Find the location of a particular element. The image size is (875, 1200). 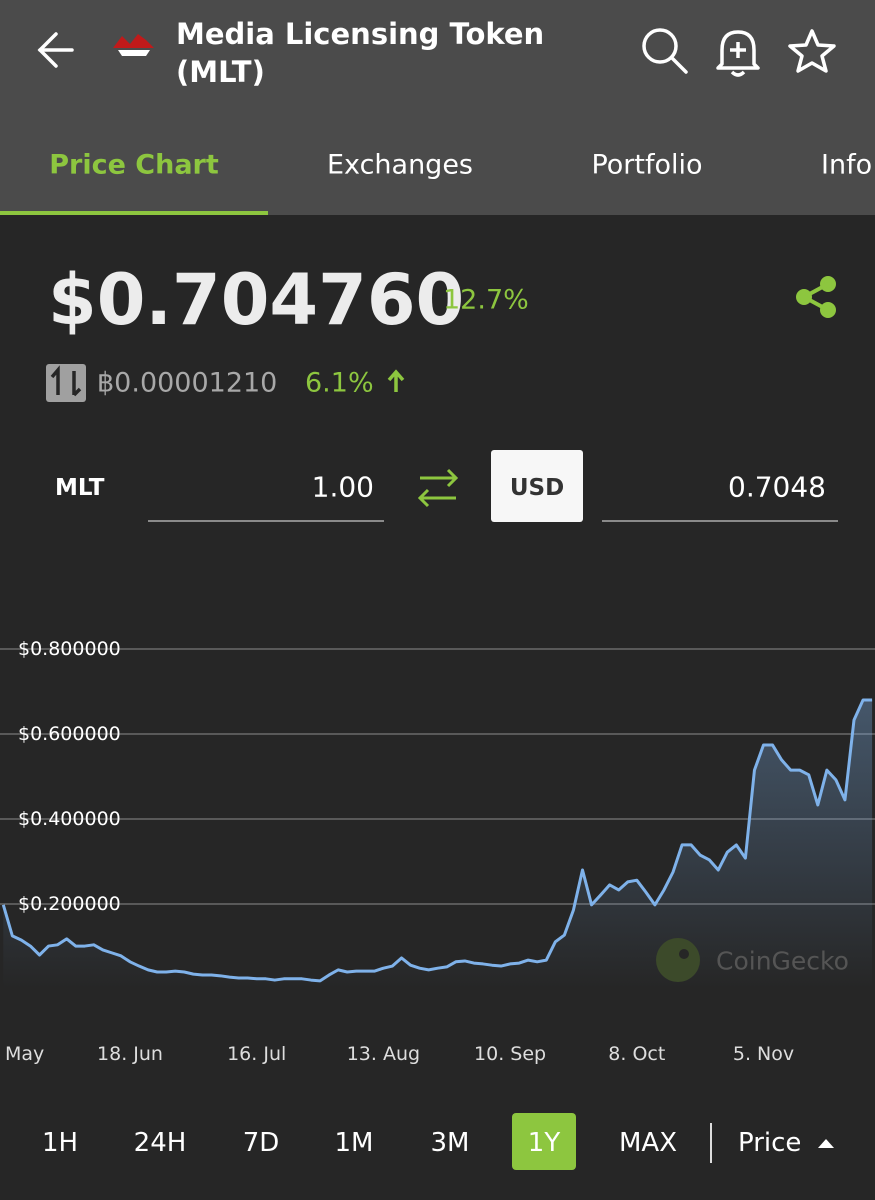

coin-symbol: (MLT) is located at coordinates (220, 72).